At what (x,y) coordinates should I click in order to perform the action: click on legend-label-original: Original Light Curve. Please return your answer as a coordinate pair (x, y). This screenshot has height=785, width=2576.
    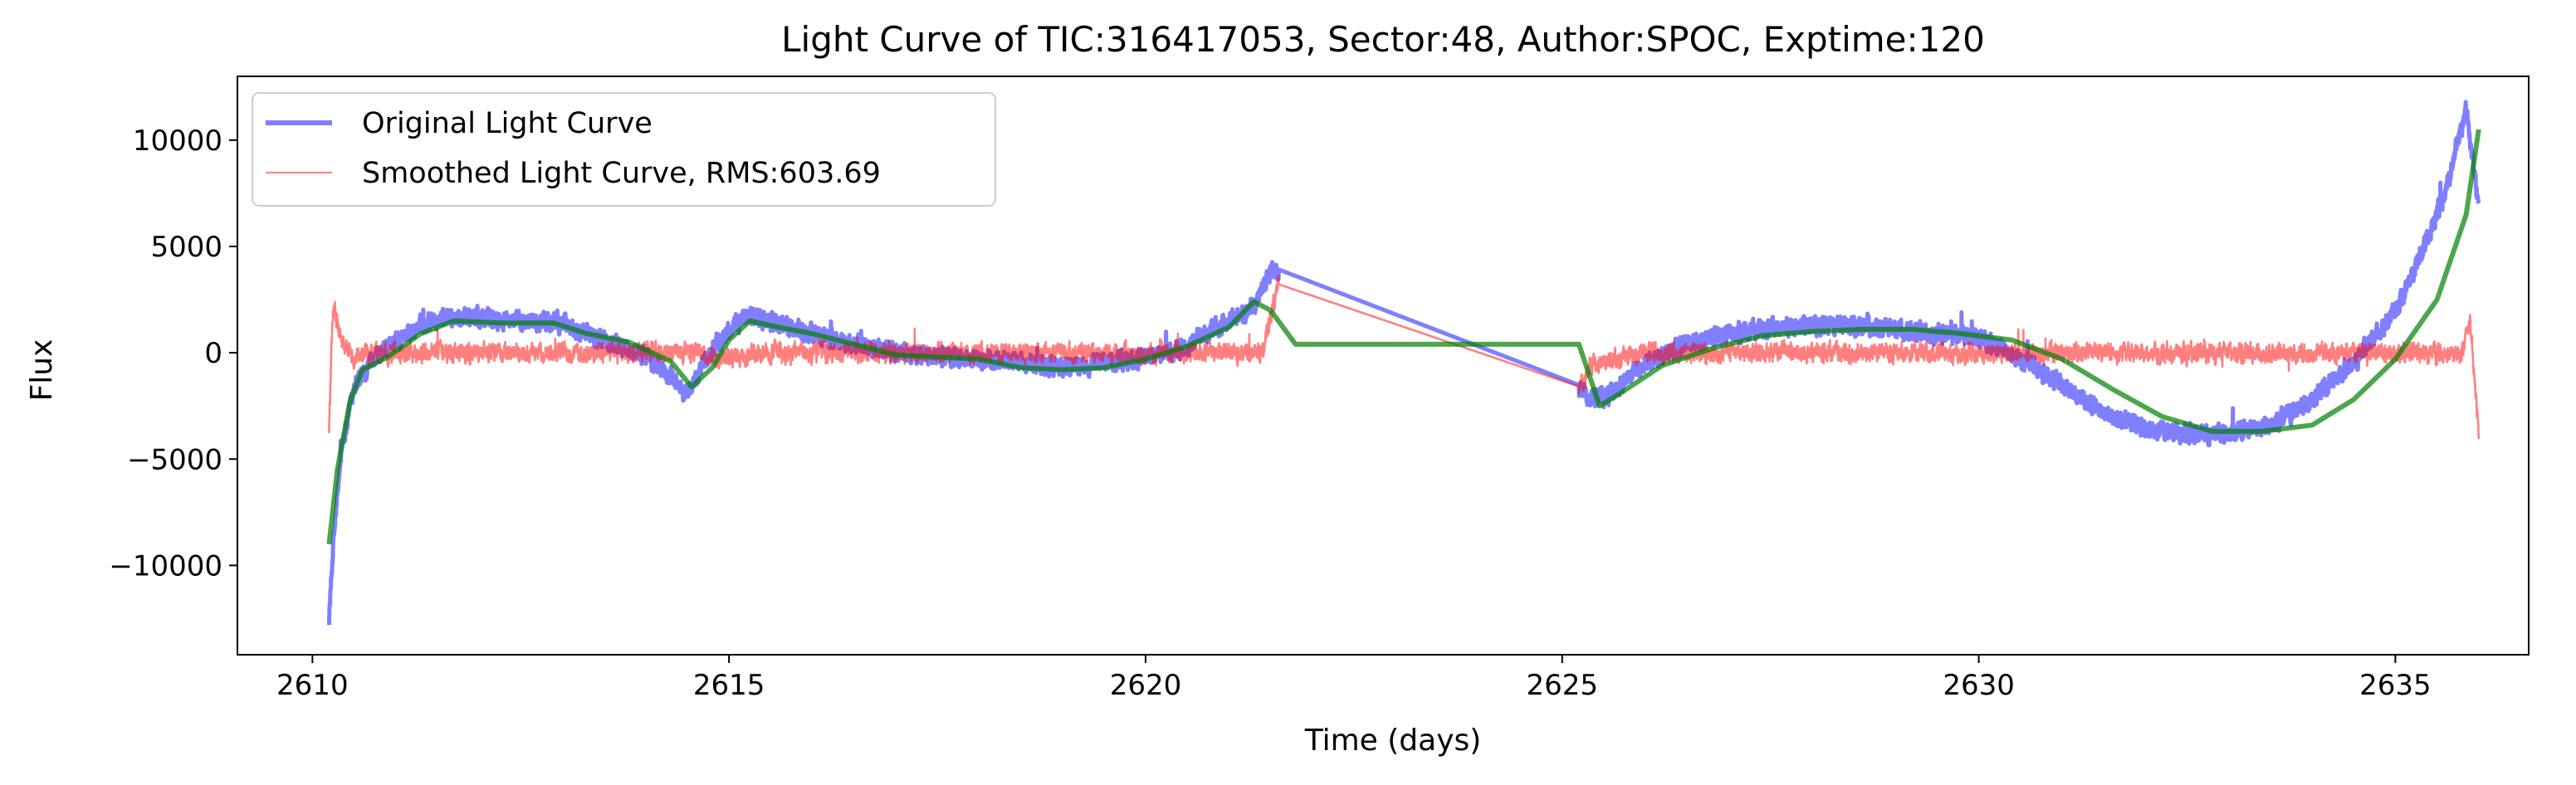
    Looking at the image, I should click on (507, 123).